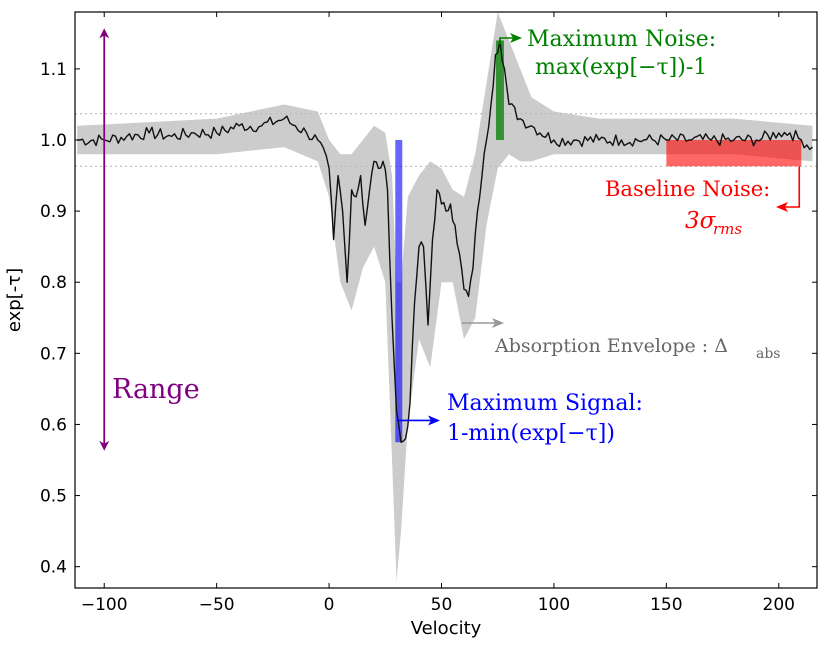  Describe the element at coordinates (53, 354) in the screenshot. I see `y-tick-label: 0.7` at that location.